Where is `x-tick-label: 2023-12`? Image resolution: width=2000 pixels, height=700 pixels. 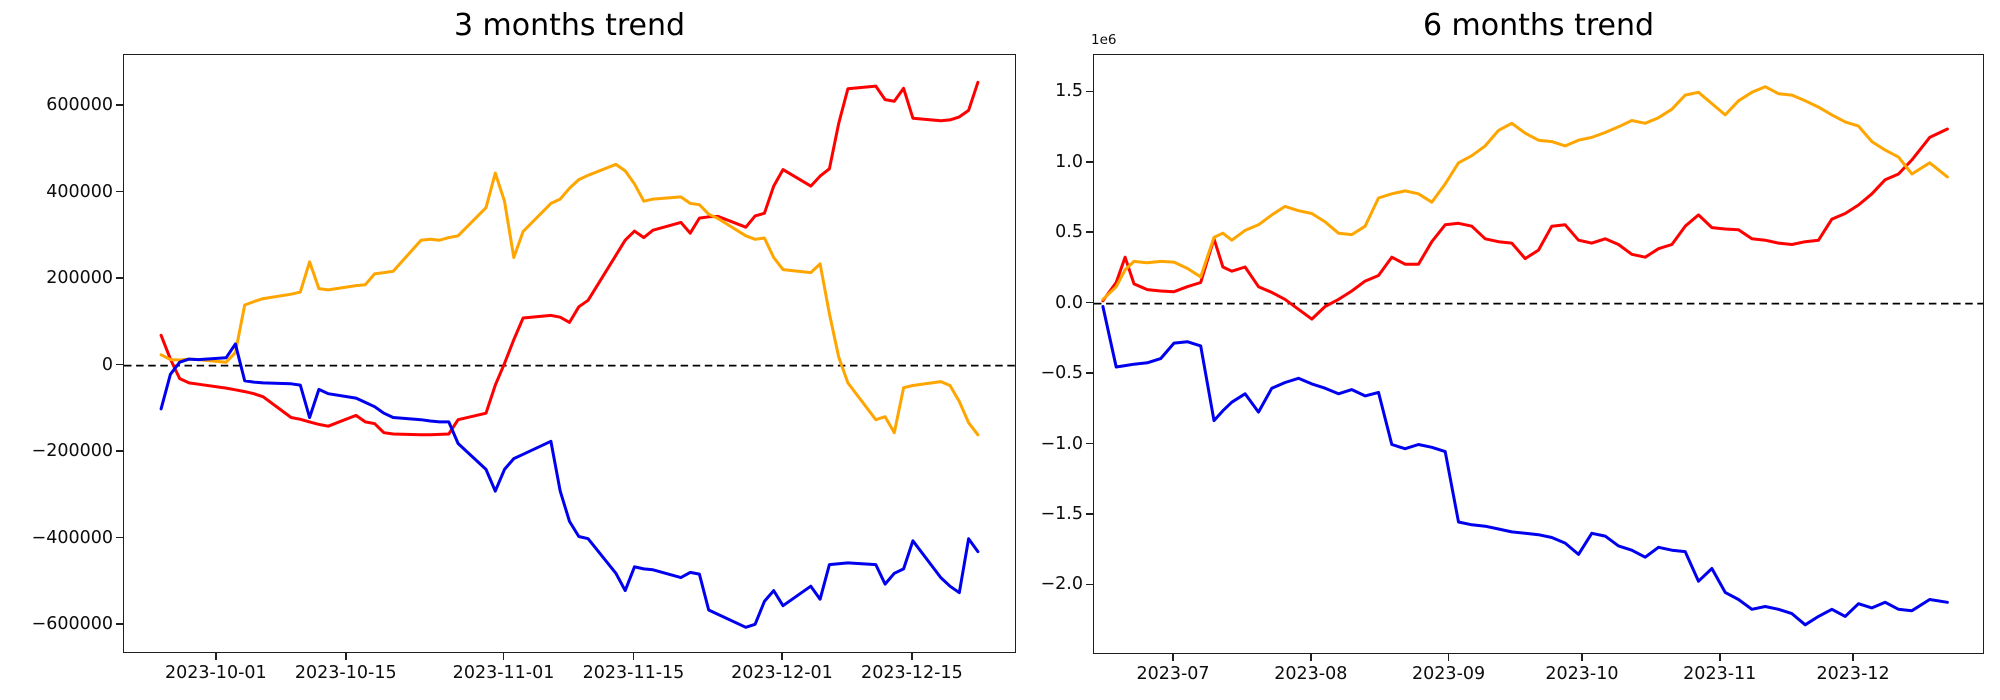 x-tick-label: 2023-12 is located at coordinates (1853, 674).